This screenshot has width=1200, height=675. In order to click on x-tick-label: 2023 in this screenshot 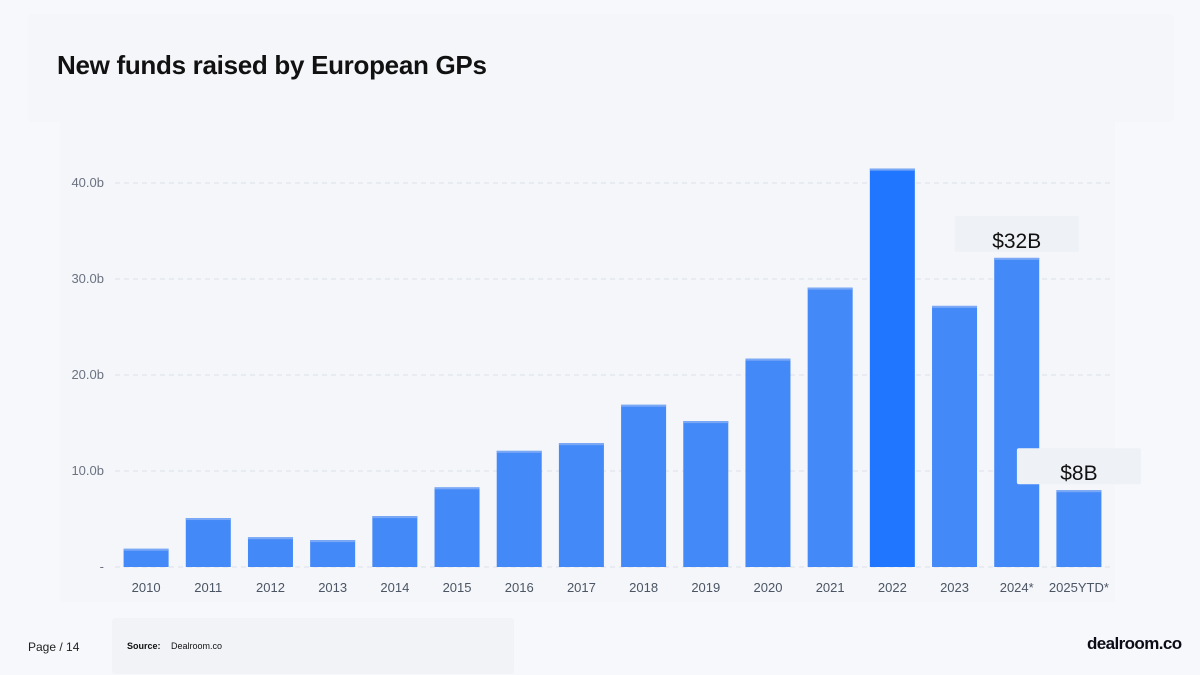, I will do `click(954, 587)`.